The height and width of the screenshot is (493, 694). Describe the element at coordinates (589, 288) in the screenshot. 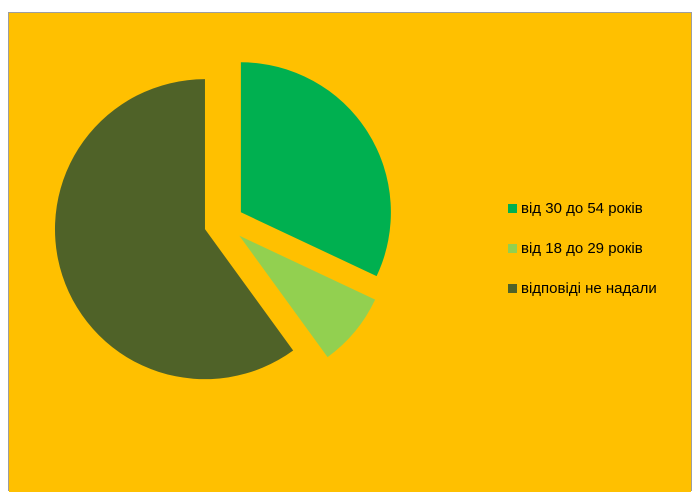

I see `legend-label: відповіді не надали` at that location.